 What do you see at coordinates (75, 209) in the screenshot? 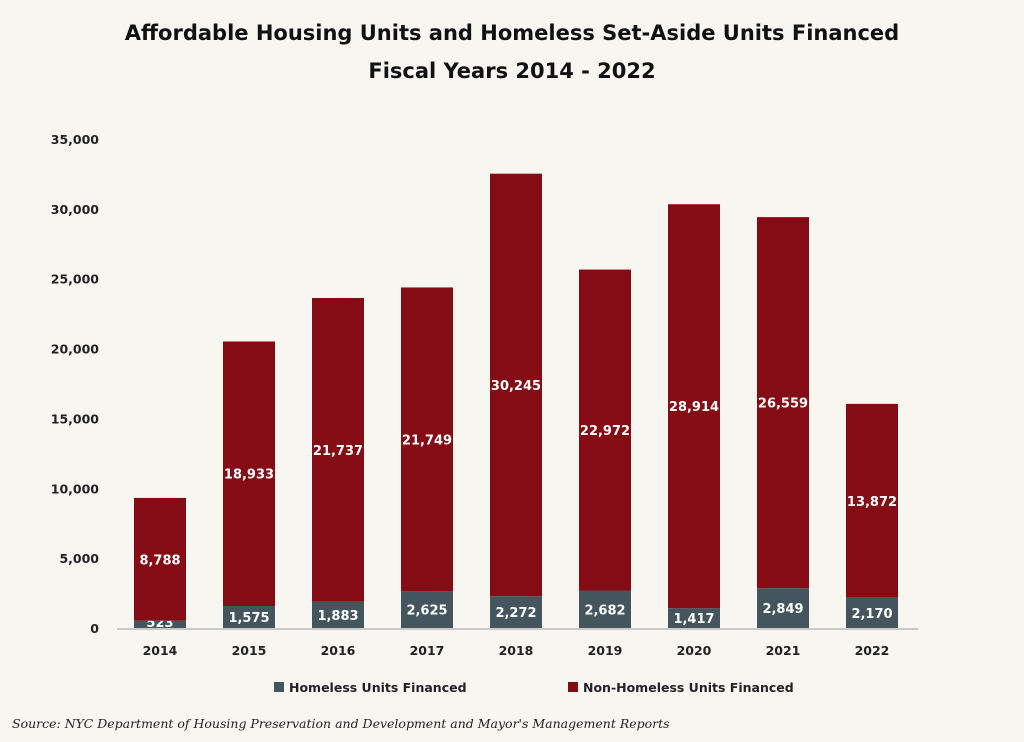
I see `y-tick-label: 30,000` at bounding box center [75, 209].